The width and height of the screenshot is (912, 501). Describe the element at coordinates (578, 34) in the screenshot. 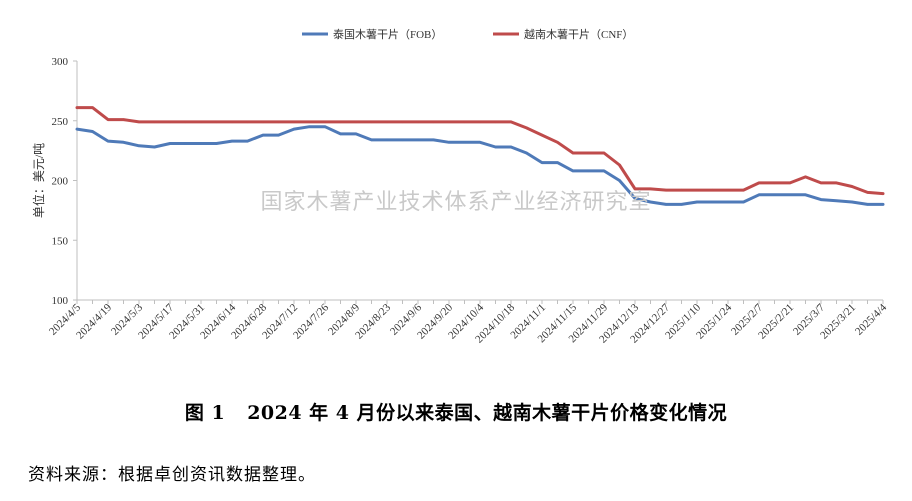

I see `legend-label: 越南木薯干片（CNF）` at that location.